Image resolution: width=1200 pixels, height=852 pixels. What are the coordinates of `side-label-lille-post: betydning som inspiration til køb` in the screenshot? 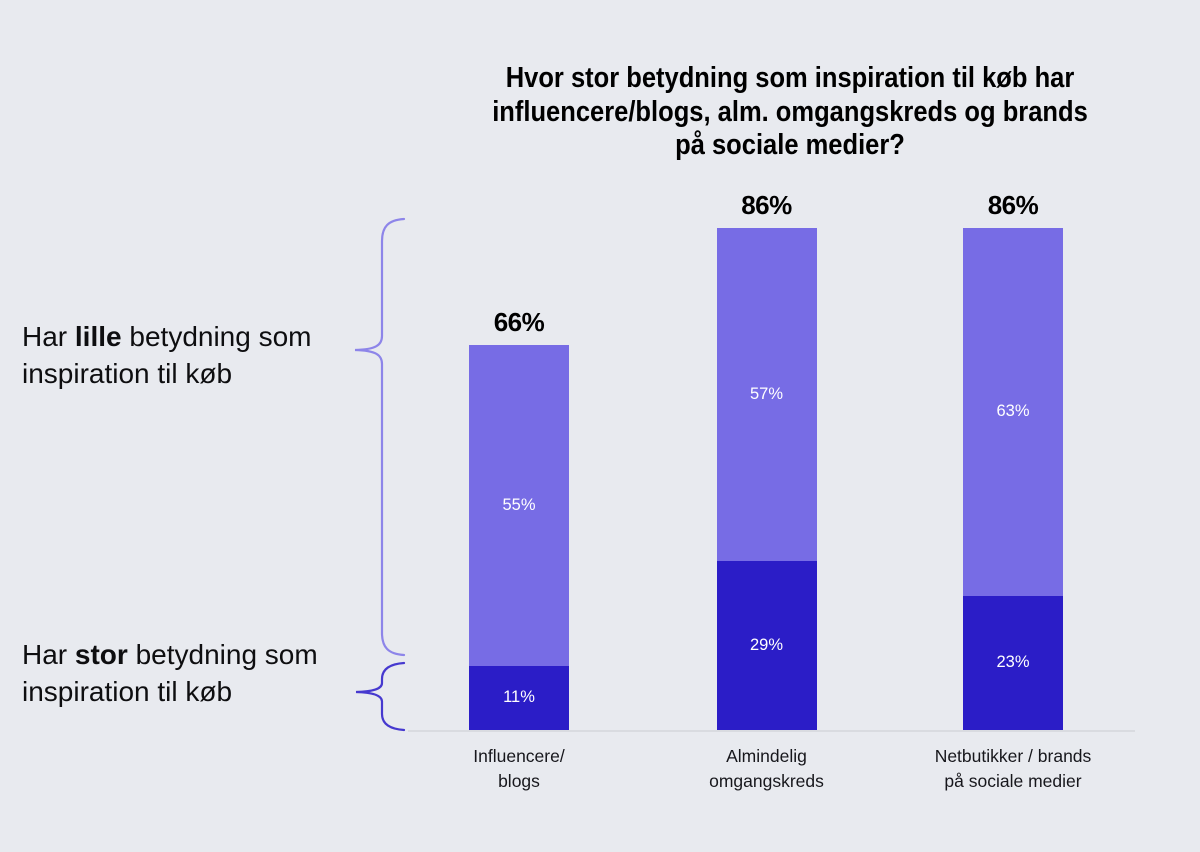 It's located at (167, 355).